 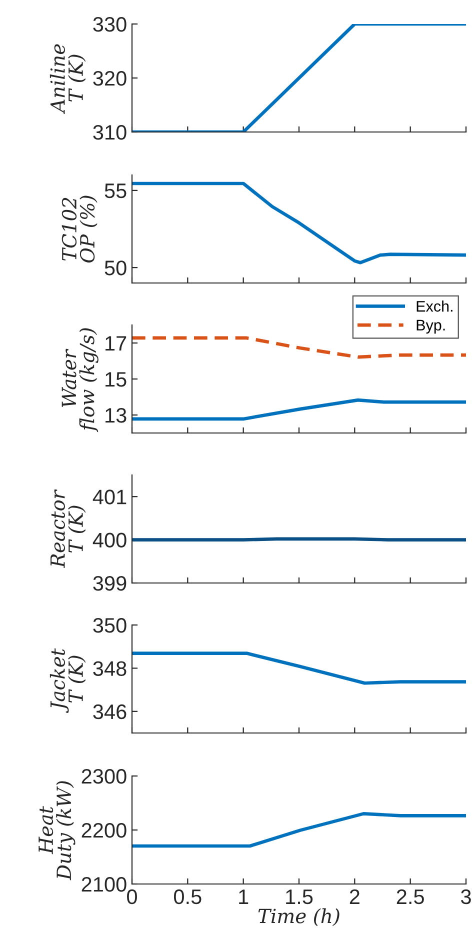 I want to click on x-tick-label: 0.5, so click(x=188, y=896).